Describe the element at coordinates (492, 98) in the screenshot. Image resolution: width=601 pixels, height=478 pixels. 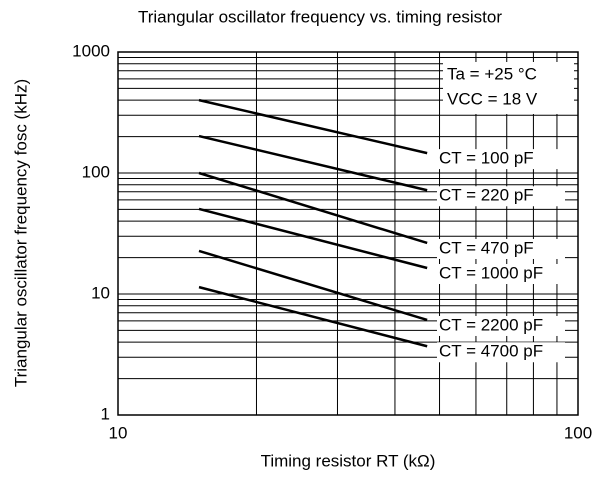
I see `annotation: VCC = 18 V` at that location.